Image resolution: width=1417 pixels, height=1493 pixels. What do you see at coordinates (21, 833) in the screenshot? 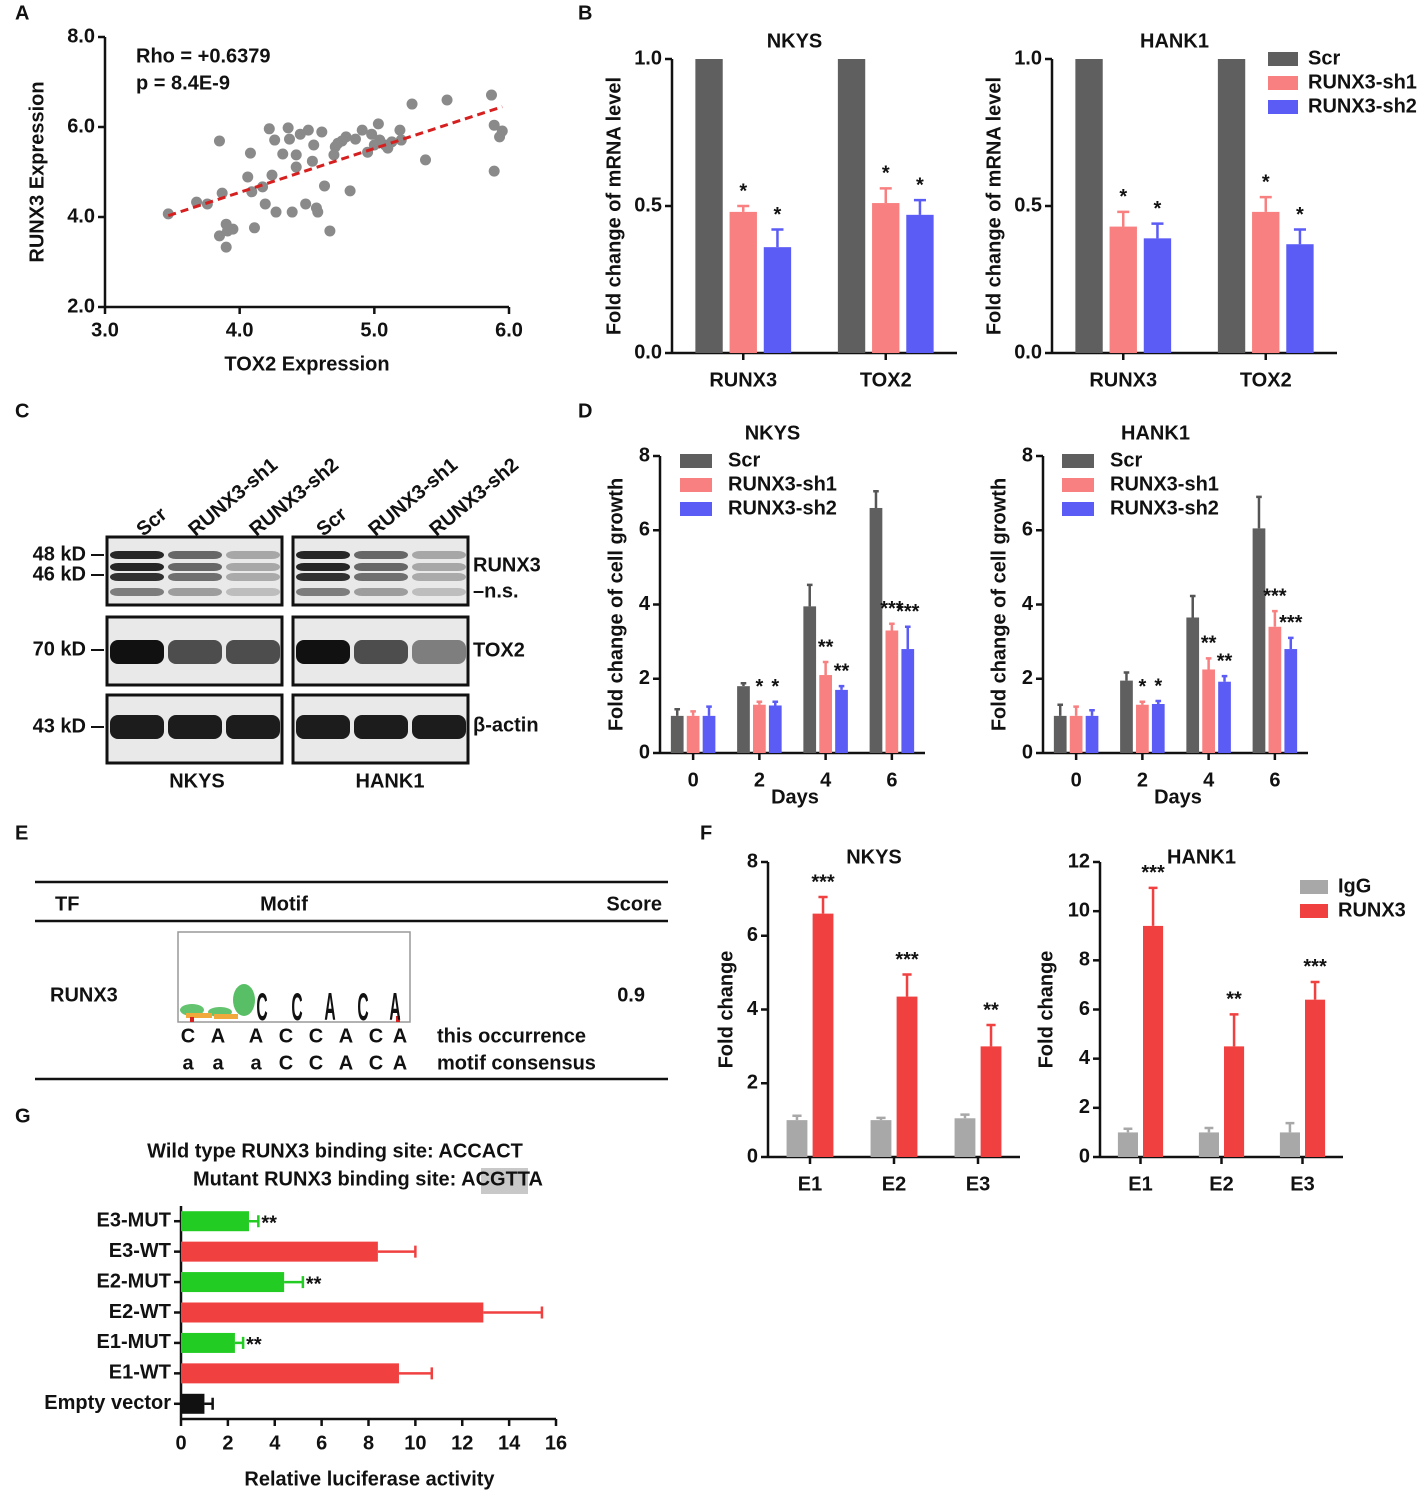
I see `panel-label: E` at bounding box center [21, 833].